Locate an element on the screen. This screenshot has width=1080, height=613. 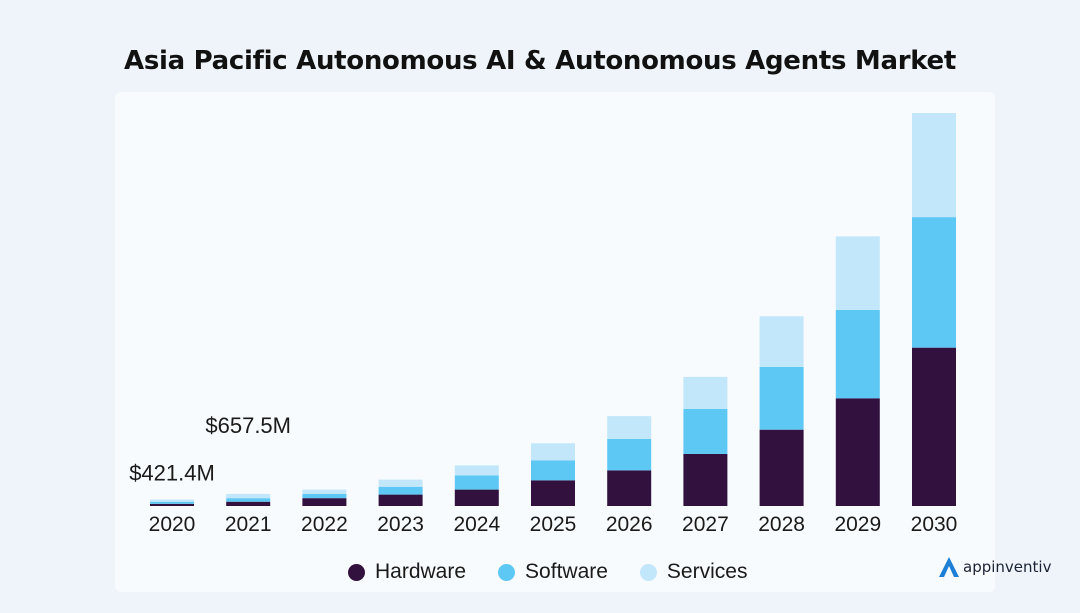
brand-logo: appinventiv is located at coordinates (994, 567).